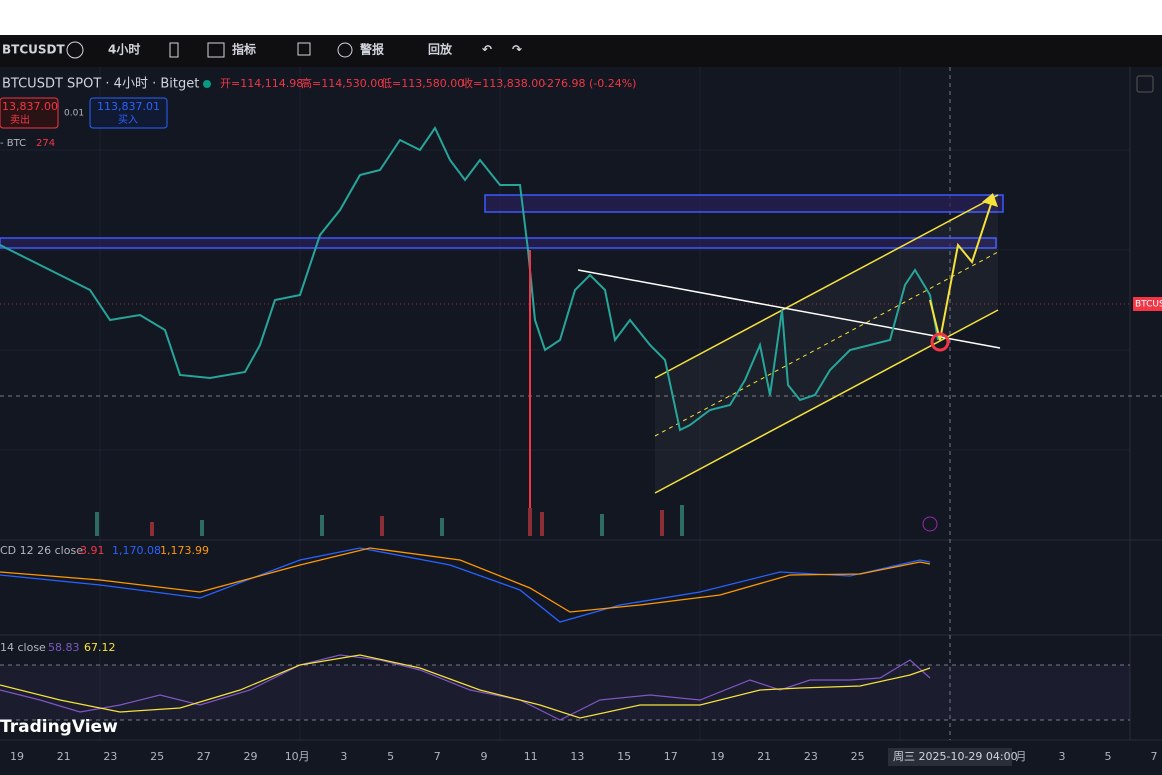 This screenshot has height=775, width=1162. I want to click on price-tag-label: BTCUSDT, so click(1148, 305).